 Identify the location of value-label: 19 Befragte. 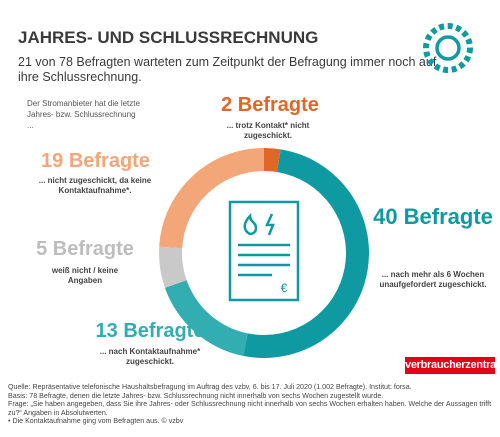
(95, 161).